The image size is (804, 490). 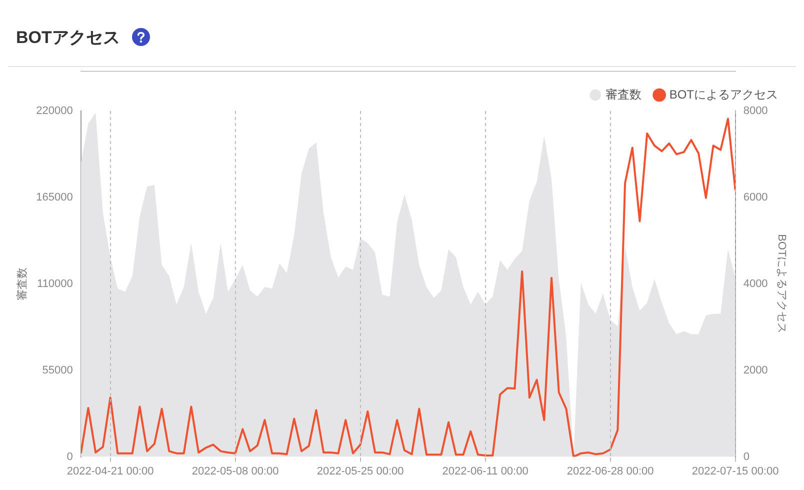 What do you see at coordinates (55, 284) in the screenshot?
I see `y-tick-label: 110000` at bounding box center [55, 284].